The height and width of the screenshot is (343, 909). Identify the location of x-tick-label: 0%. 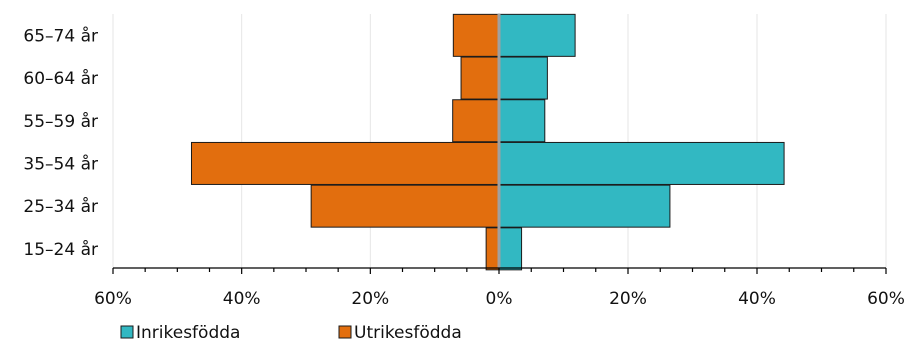
(499, 299).